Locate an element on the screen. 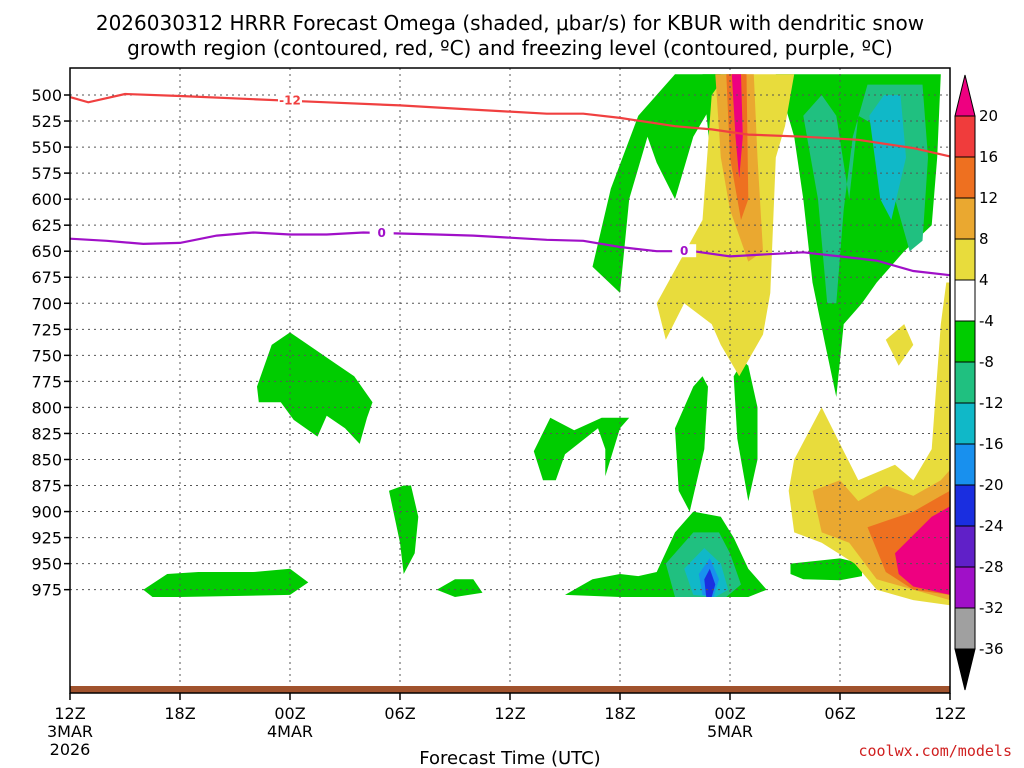 The height and width of the screenshot is (768, 1024). y-tick-label-525: 525 is located at coordinates (46, 121).